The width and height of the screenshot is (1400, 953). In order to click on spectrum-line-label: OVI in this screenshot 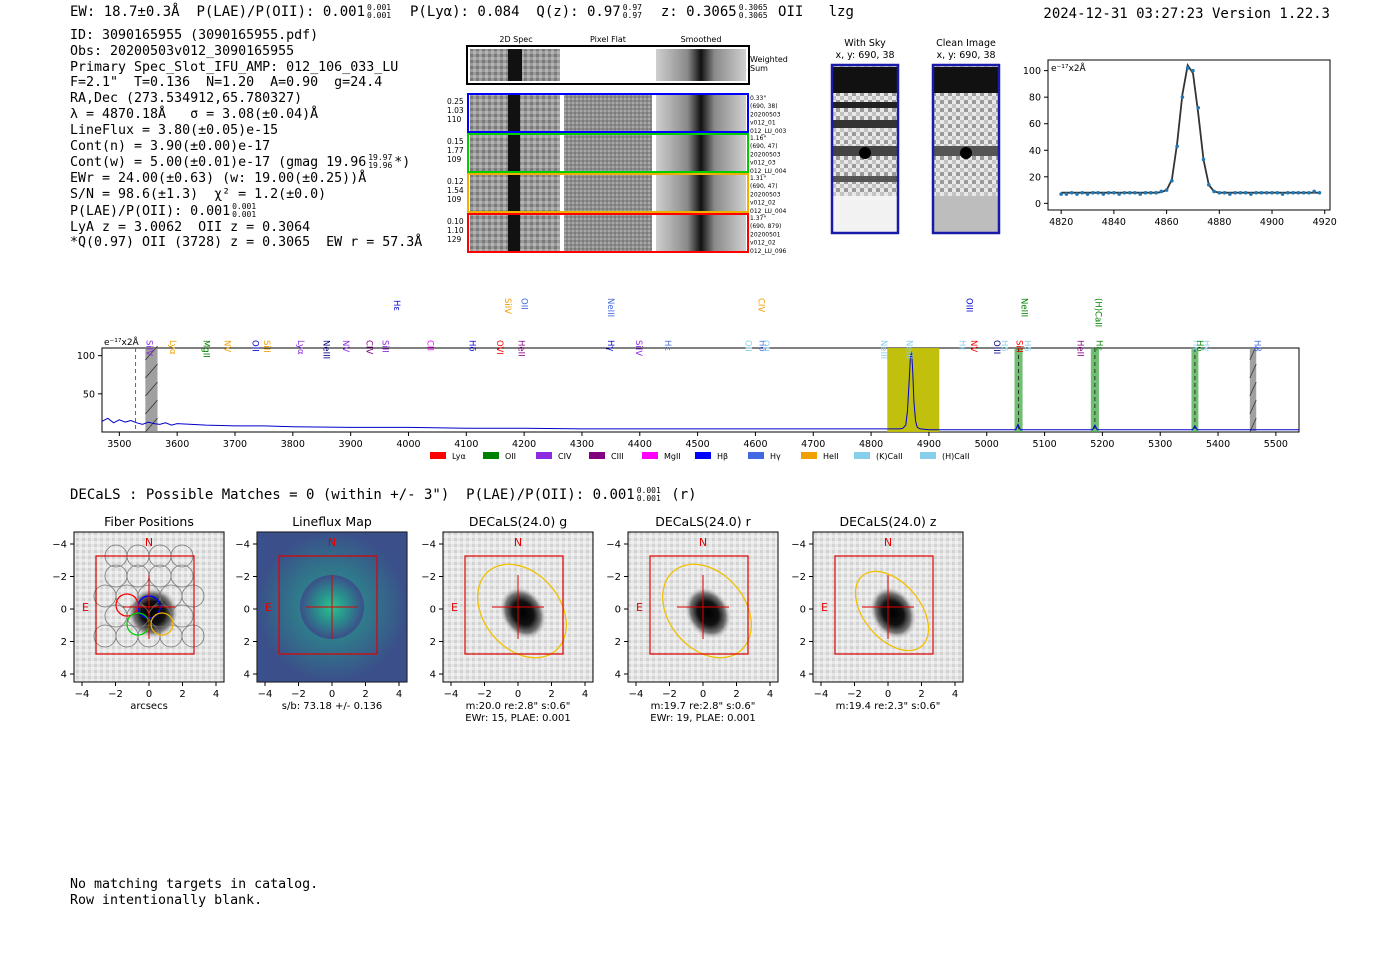, I will do `click(499, 347)`.